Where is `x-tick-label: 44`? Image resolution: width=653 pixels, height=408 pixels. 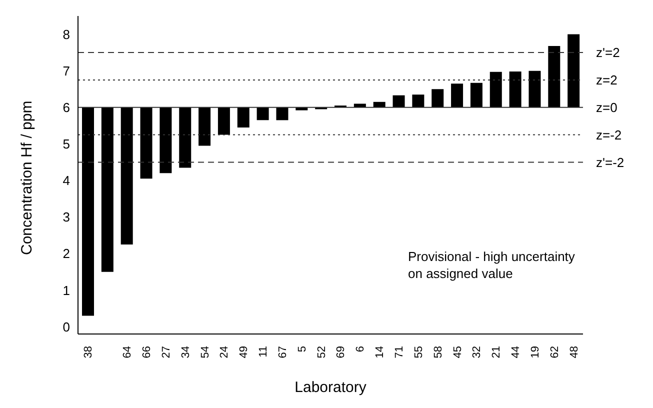
x-tick-label: 44 is located at coordinates (516, 352).